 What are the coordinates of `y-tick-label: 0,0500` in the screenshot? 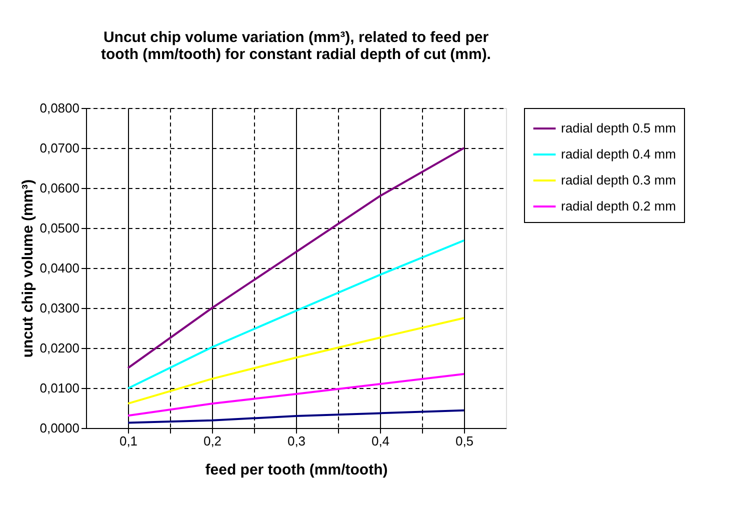 It's located at (60, 228).